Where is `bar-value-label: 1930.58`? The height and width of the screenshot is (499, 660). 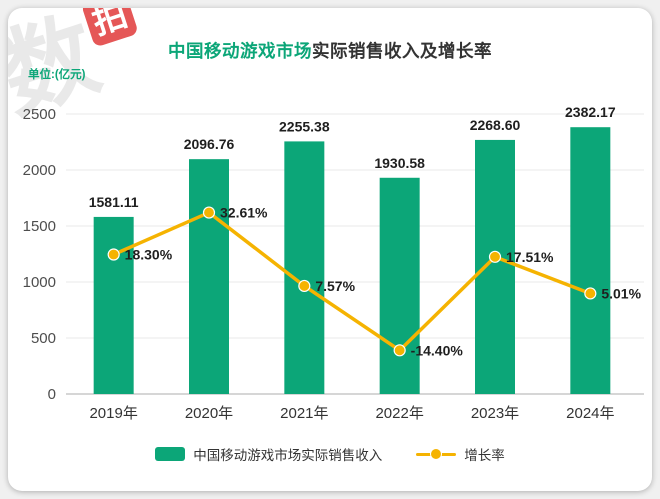 bar-value-label: 1930.58 is located at coordinates (399, 163).